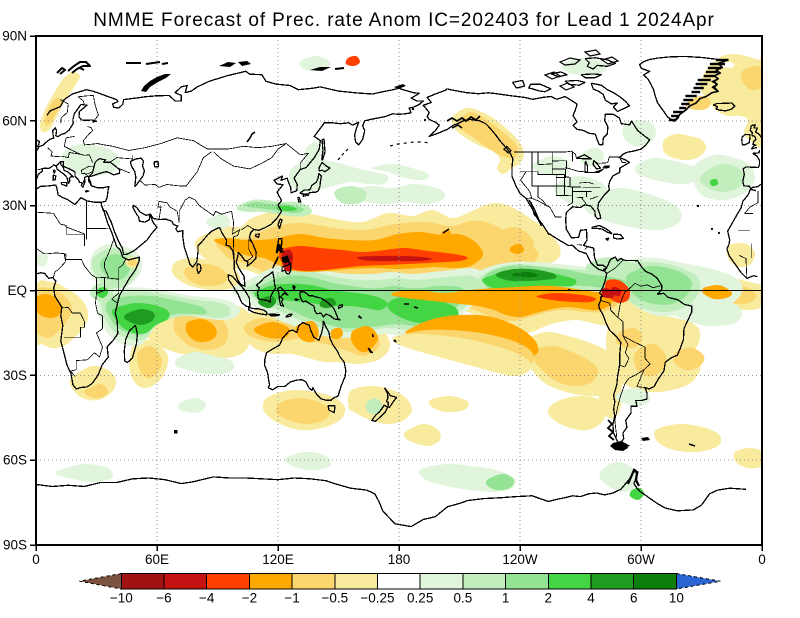 This screenshot has width=800, height=618. Describe the element at coordinates (334, 598) in the screenshot. I see `svg-text: −0.5` at that location.